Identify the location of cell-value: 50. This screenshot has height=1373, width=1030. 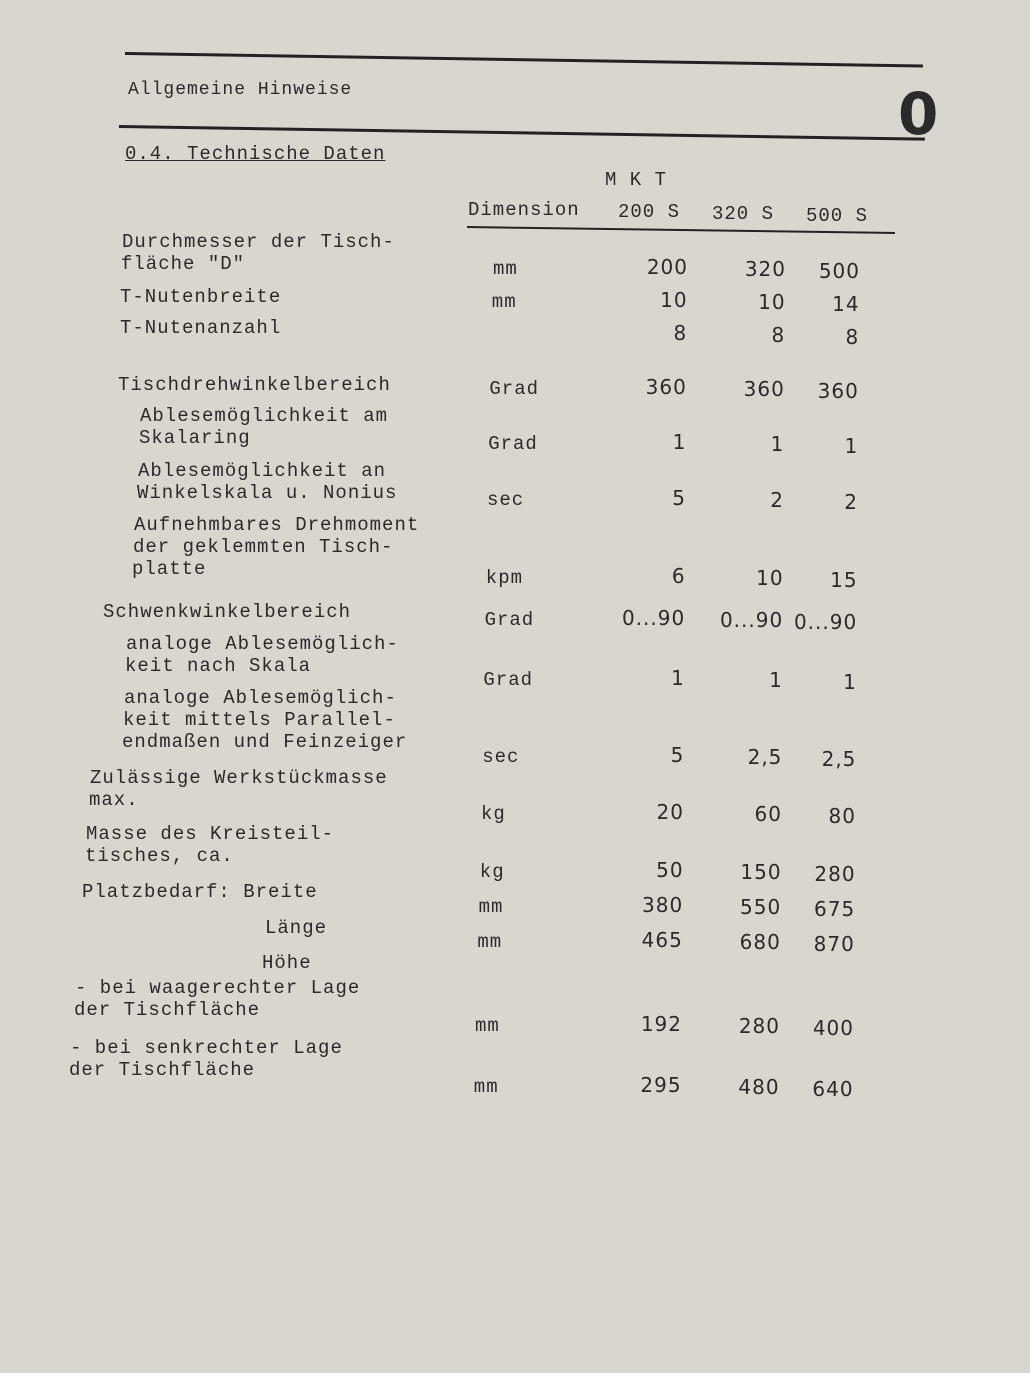
(670, 870).